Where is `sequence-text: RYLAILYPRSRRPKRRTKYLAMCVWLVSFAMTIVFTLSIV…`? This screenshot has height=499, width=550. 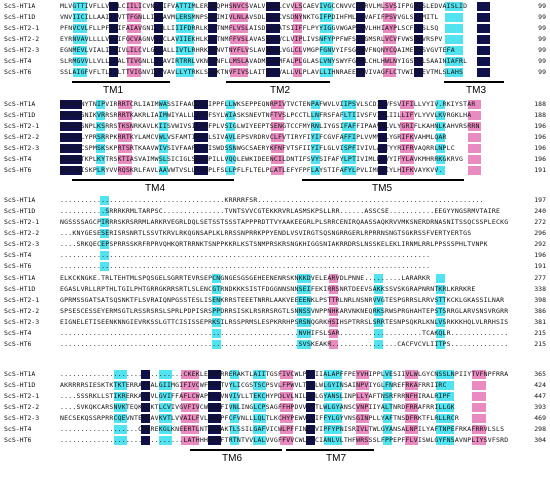
sequence-text: RYLAILYPRSRRPKRRTKYLAMCVWLVSFAMTIVFTLSIV… is located at coordinates (253, 137).